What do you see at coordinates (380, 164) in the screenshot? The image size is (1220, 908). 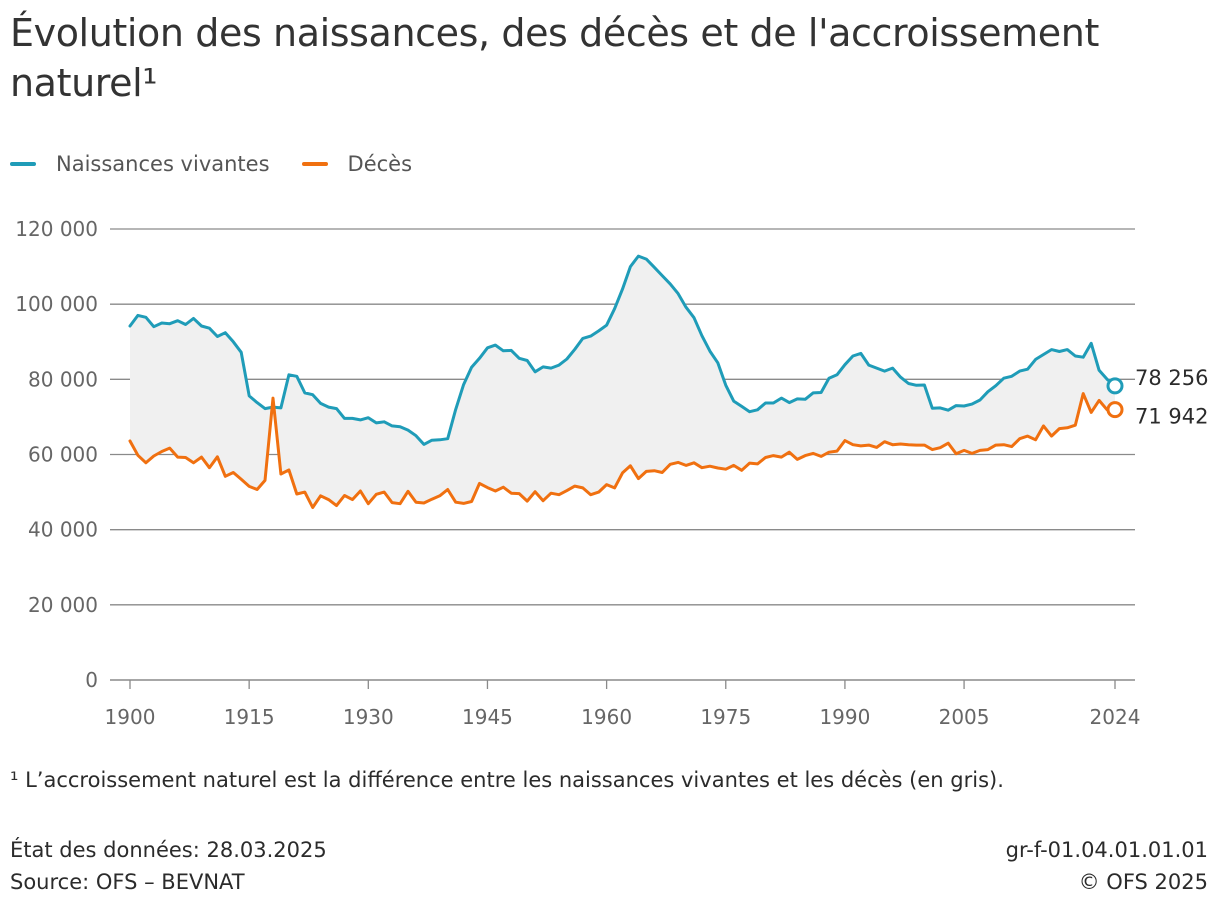 I see `legend-label-deaths: Décès` at bounding box center [380, 164].